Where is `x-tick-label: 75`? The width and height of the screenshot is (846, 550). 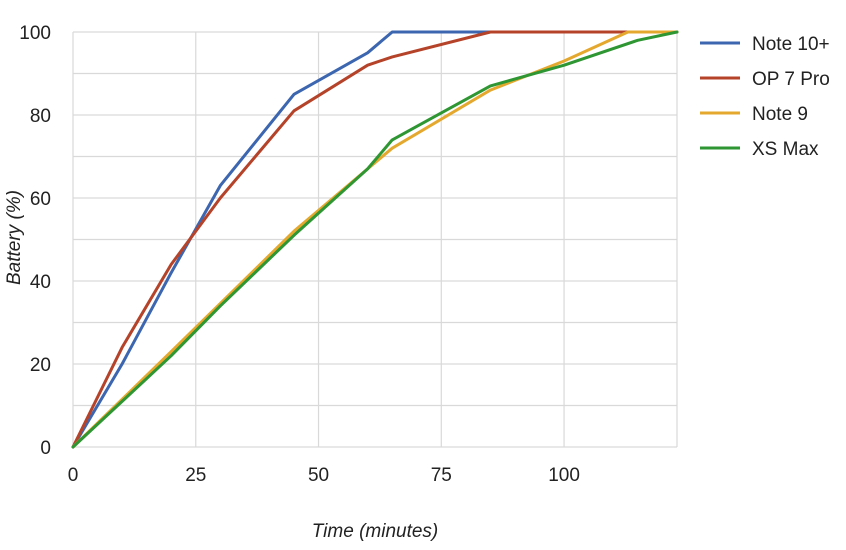
x-tick-label: 75 is located at coordinates (441, 475).